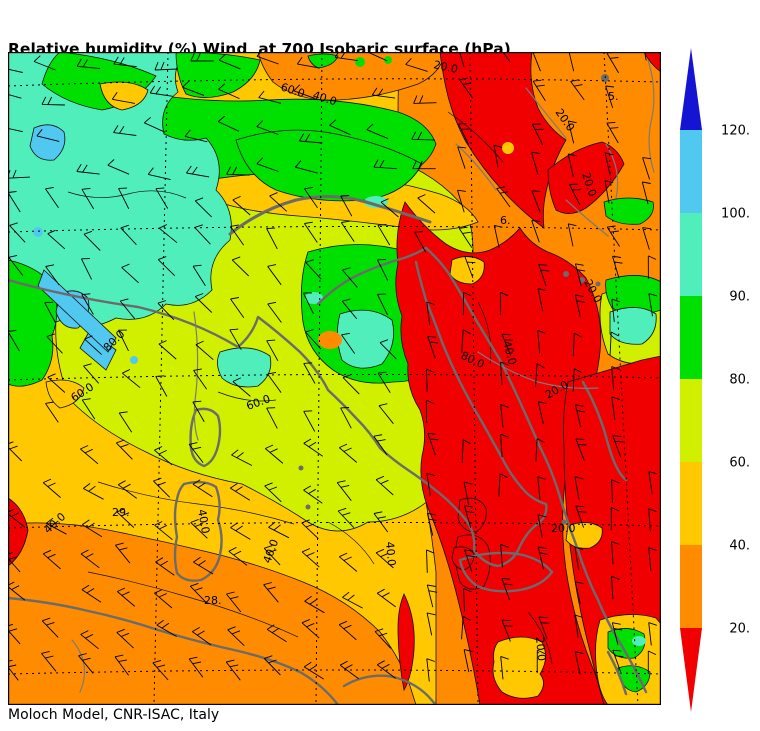 Image resolution: width=760 pixels, height=731 pixels. What do you see at coordinates (739, 380) in the screenshot?
I see `colorbar-tick-label: 80.` at bounding box center [739, 380].